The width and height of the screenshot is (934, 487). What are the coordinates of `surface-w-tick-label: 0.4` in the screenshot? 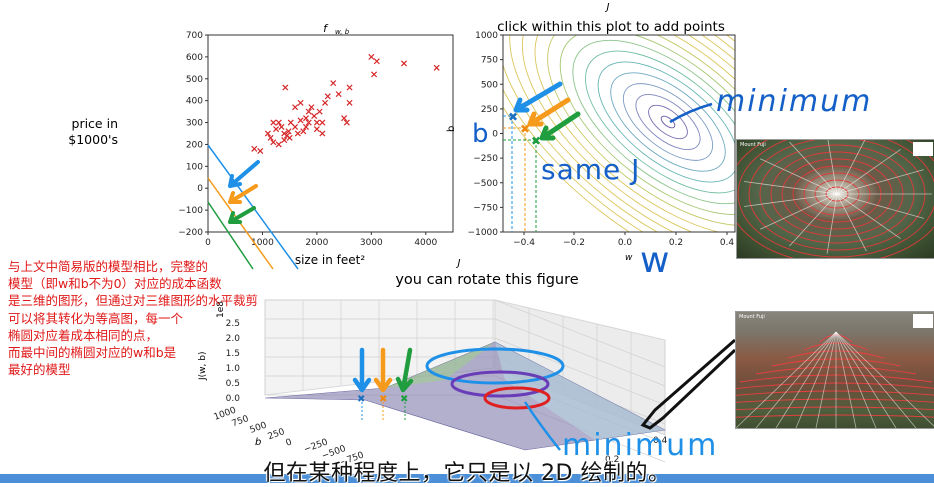 It's located at (660, 441).